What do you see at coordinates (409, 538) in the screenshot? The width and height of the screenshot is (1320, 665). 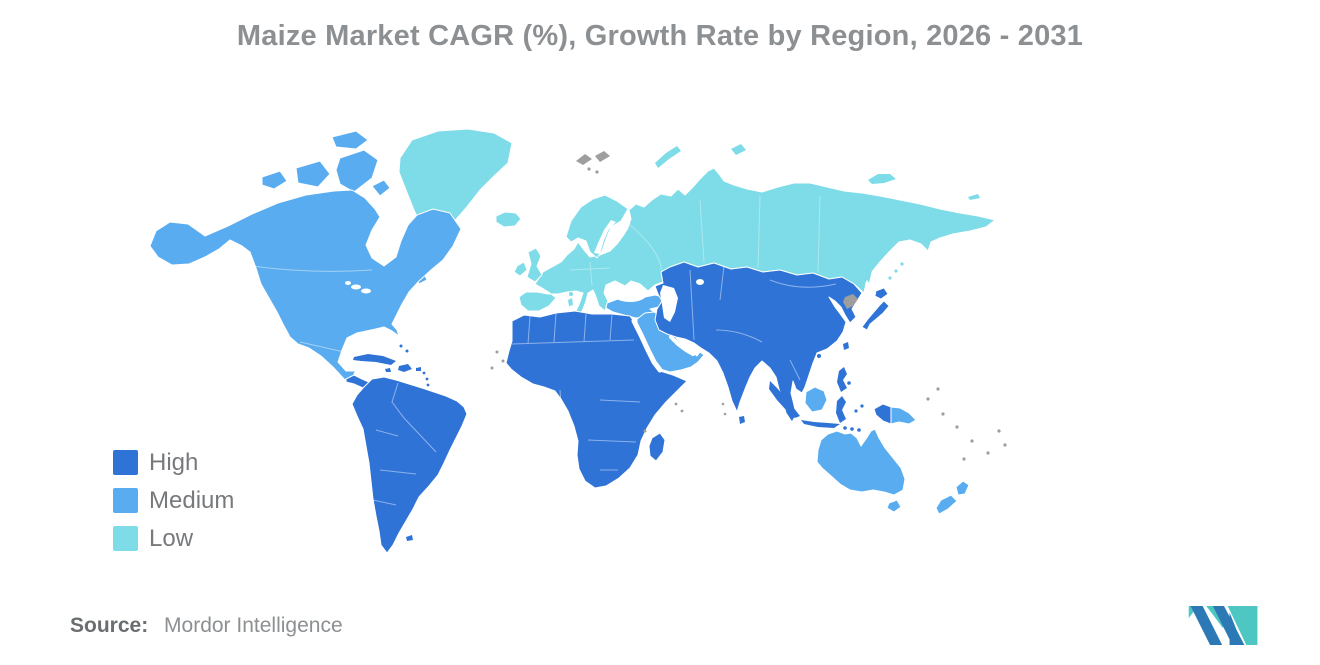 I see `region-falkland-islands` at bounding box center [409, 538].